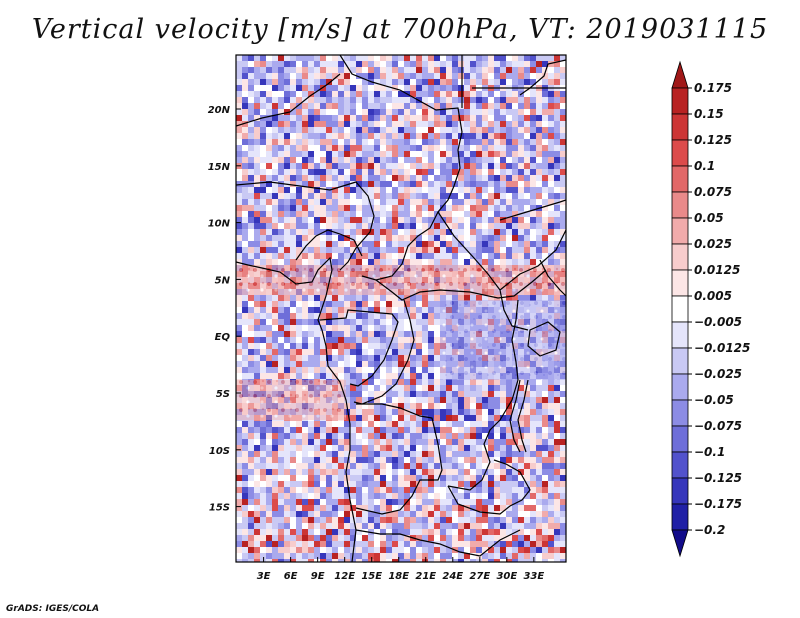  What do you see at coordinates (713, 88) in the screenshot?
I see `colorbar-label: 0.175` at bounding box center [713, 88].